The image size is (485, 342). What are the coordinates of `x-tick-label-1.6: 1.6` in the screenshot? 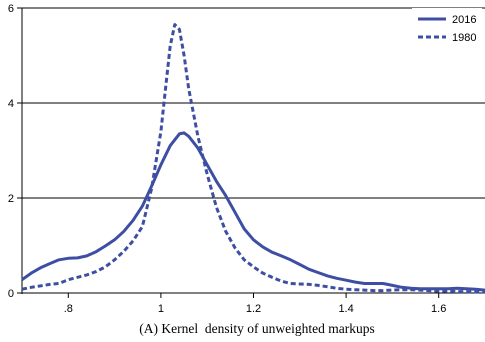 It's located at (438, 309).